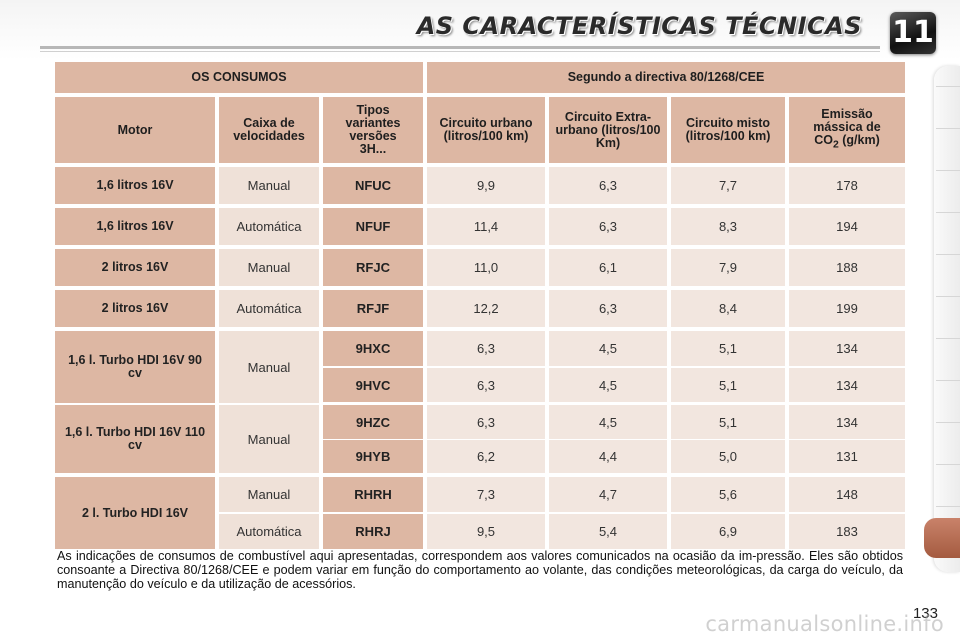 The image size is (960, 640). What do you see at coordinates (486, 226) in the screenshot?
I see `urban-value: 11,4` at bounding box center [486, 226].